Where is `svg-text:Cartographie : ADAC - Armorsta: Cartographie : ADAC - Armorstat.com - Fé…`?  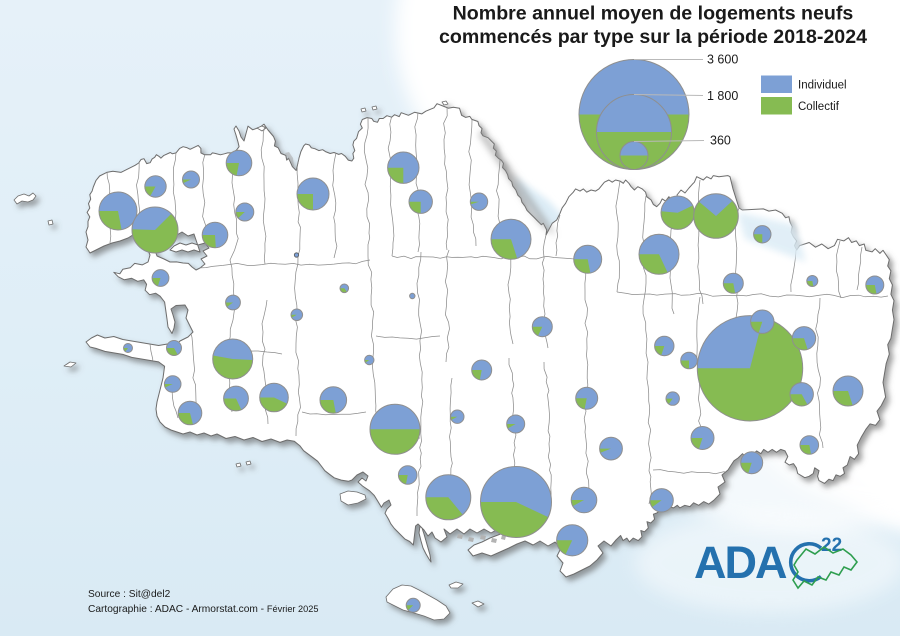 svg-text:Cartographie : ADAC - Armorsta: Cartographie : ADAC - Armorstat.com - Fé… is located at coordinates (203, 609).